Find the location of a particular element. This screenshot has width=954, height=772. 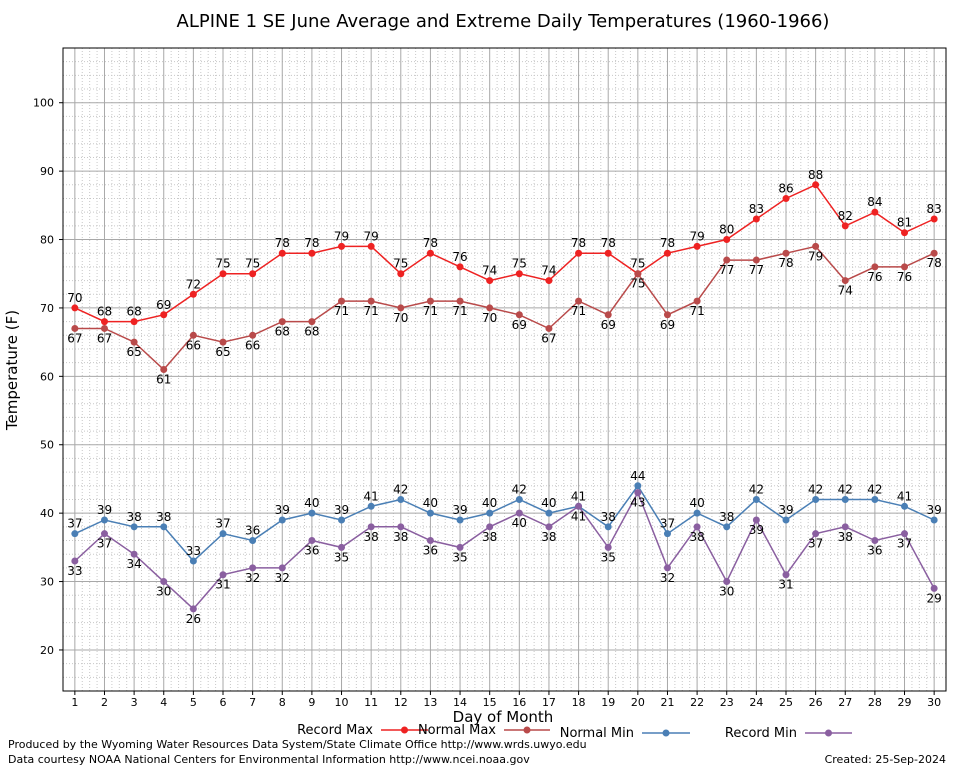

x-tick-label: 16 is located at coordinates (519, 702).